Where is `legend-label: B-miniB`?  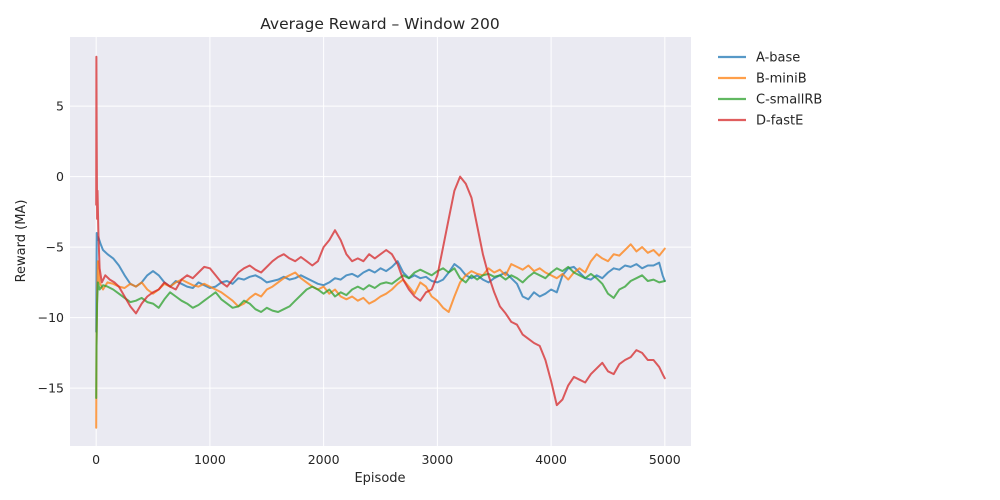 legend-label: B-miniB is located at coordinates (781, 79).